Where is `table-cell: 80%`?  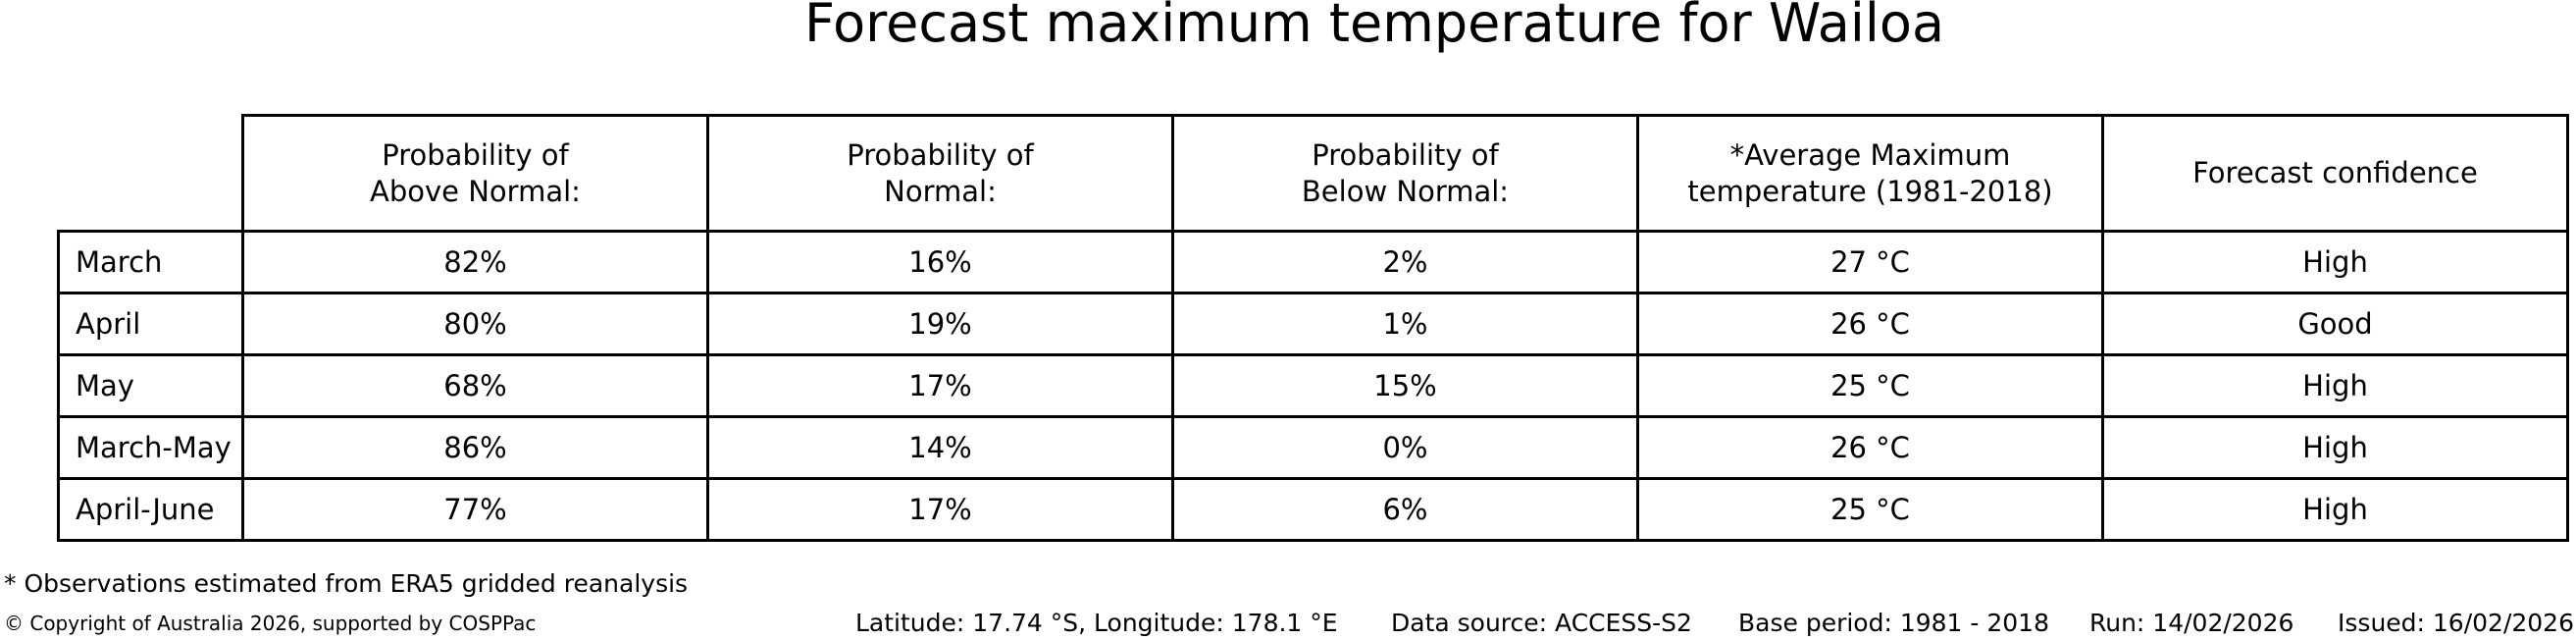
table-cell: 80% is located at coordinates (475, 324).